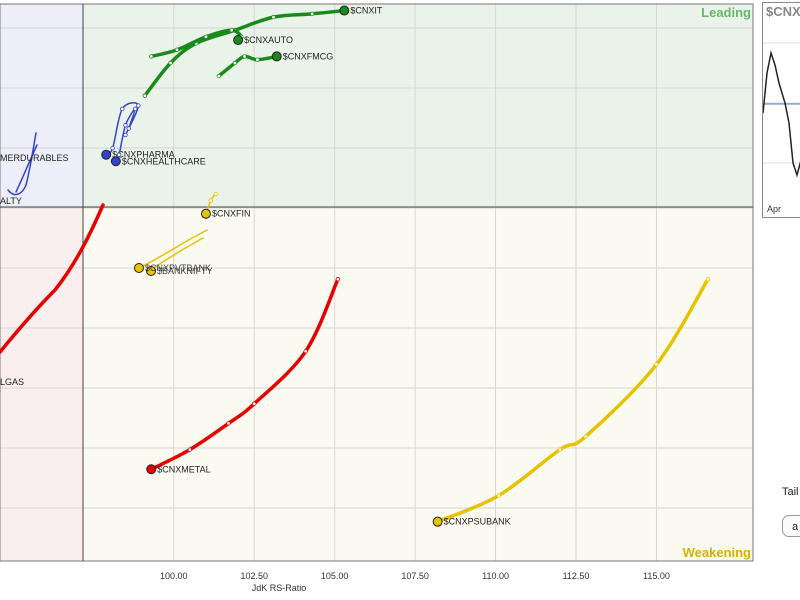 This screenshot has width=800, height=600. Describe the element at coordinates (205, 213) in the screenshot. I see `tail-head-cnxfin` at that location.